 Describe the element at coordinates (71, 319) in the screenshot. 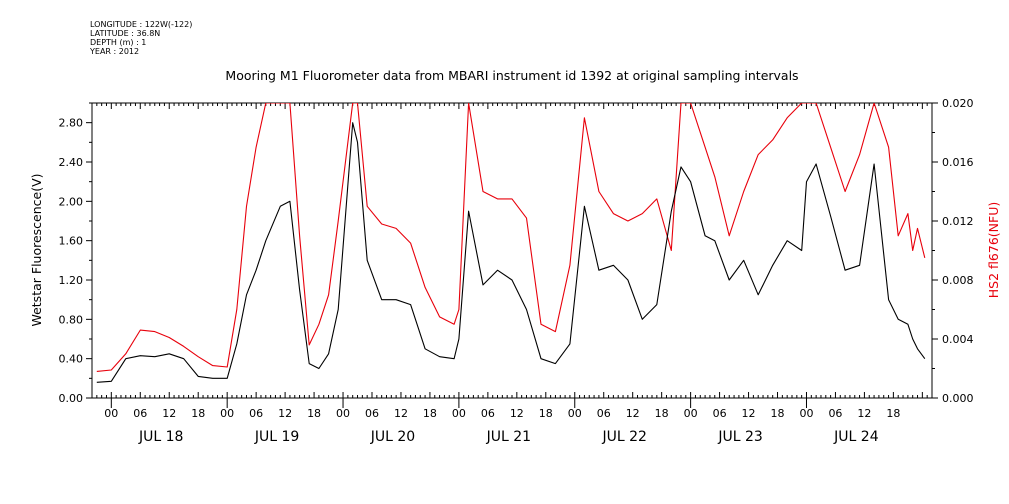

I see `y-left-tick-label: 0.80` at that location.